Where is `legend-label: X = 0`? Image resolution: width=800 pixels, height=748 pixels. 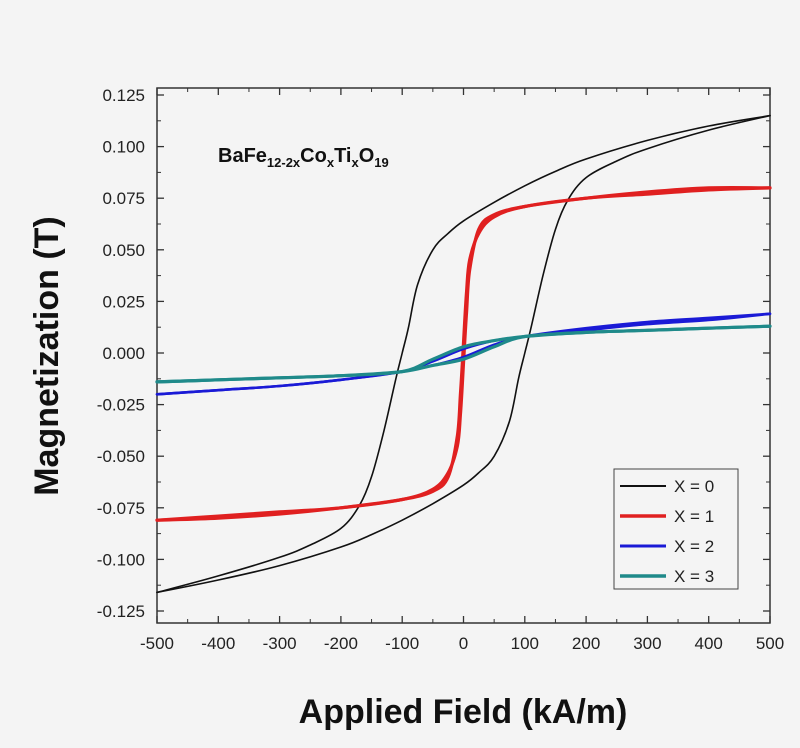 legend-label: X = 0 is located at coordinates (694, 486).